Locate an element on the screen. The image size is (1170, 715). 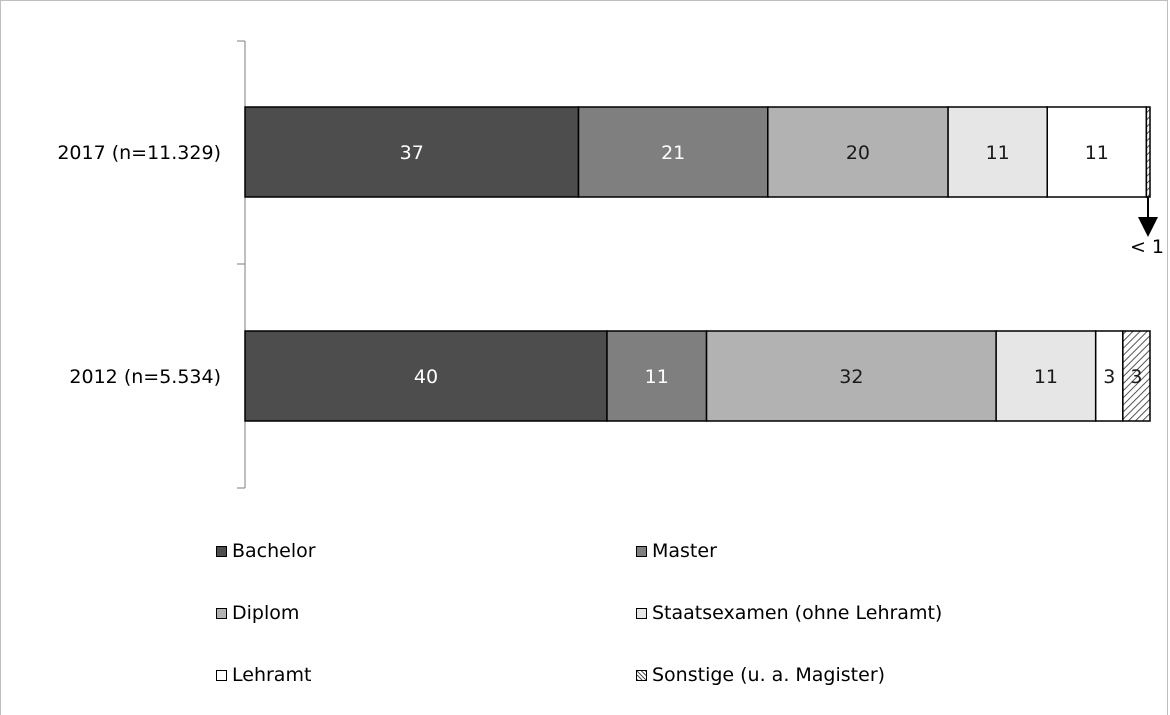
data-label: 40 is located at coordinates (426, 377).